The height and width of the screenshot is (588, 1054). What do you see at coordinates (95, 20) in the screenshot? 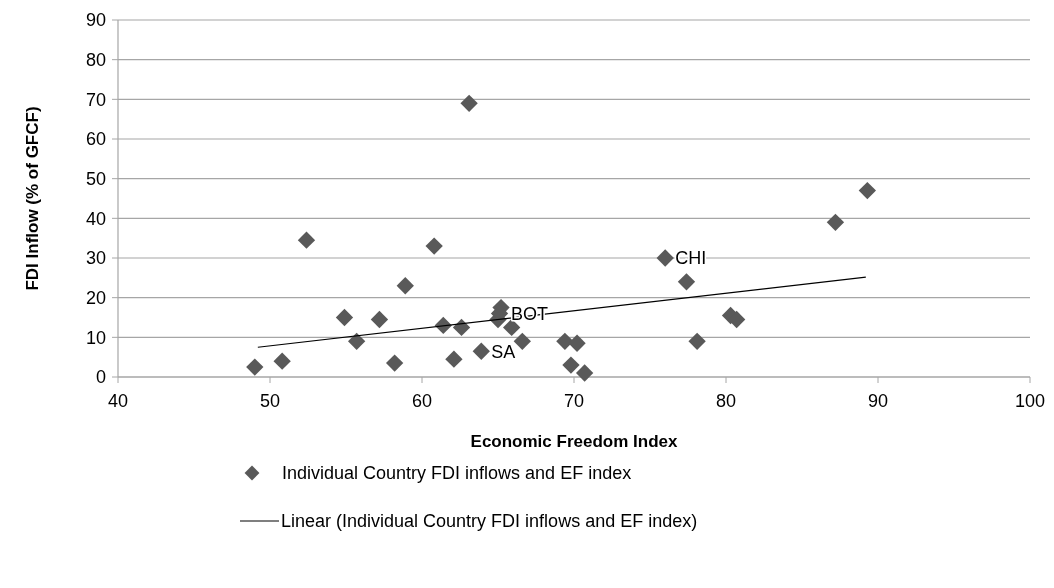
I see `y-tick-label: 90` at bounding box center [95, 20].